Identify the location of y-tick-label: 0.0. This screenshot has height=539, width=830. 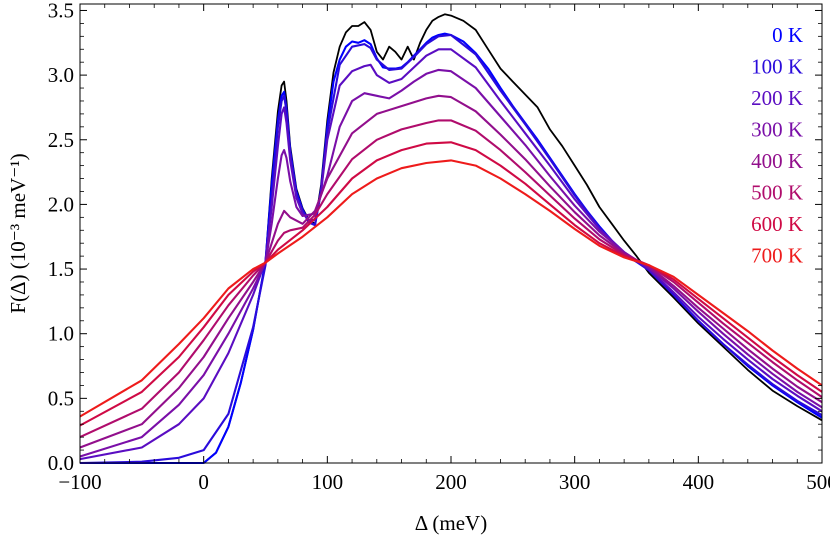
(61, 463).